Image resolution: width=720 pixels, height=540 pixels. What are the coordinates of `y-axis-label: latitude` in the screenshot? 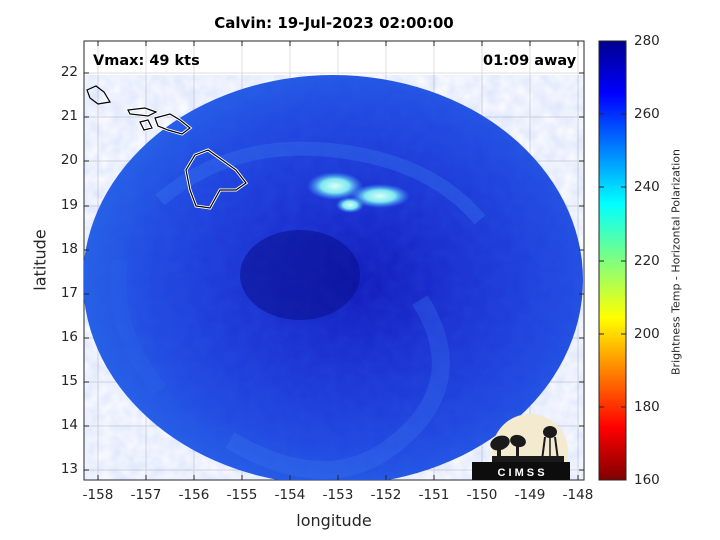 It's located at (40, 260).